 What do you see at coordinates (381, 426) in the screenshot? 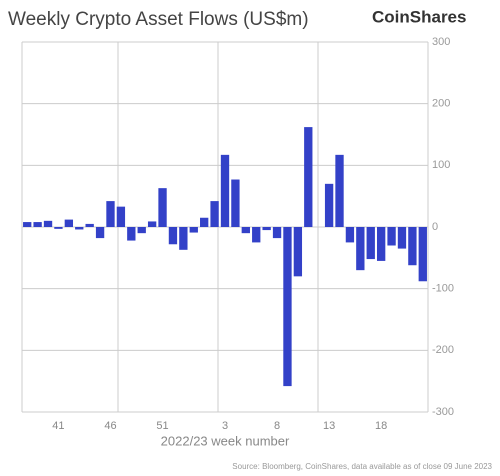
I see `x-tick-label: 18` at bounding box center [381, 426].